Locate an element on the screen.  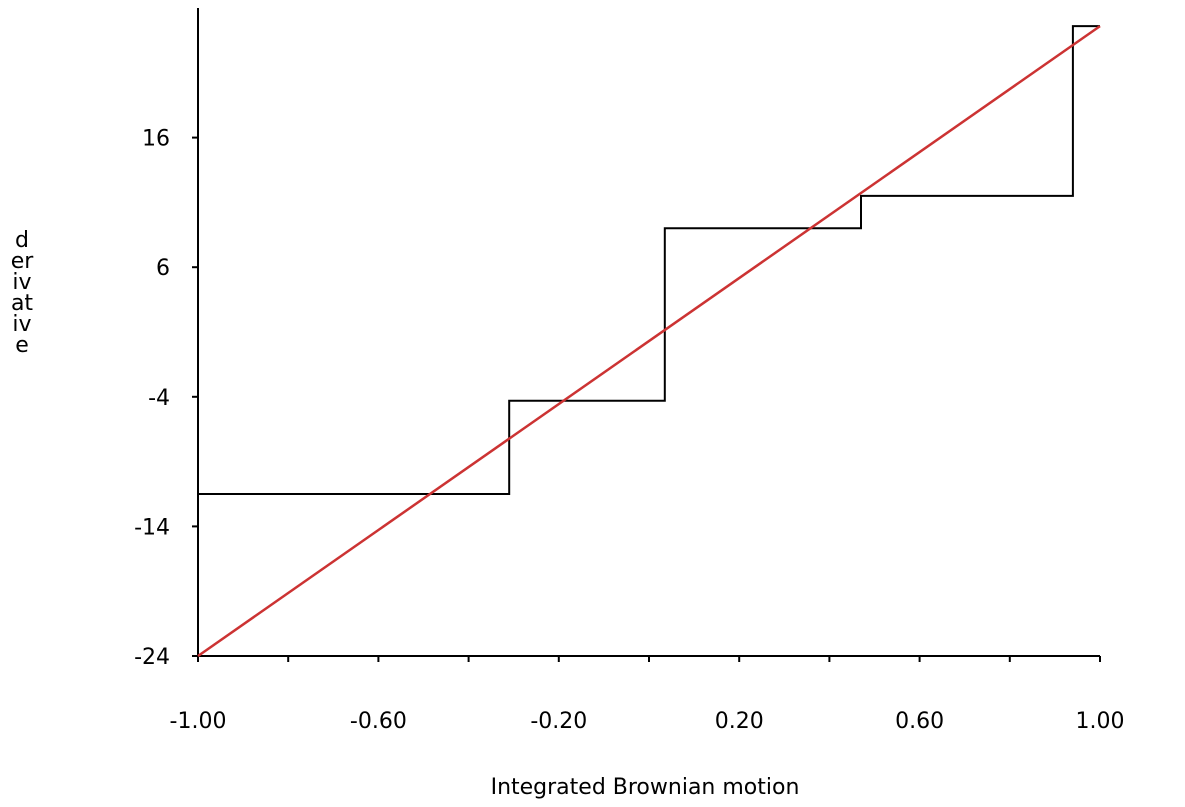
x-tick-label: -0.60 is located at coordinates (378, 721).